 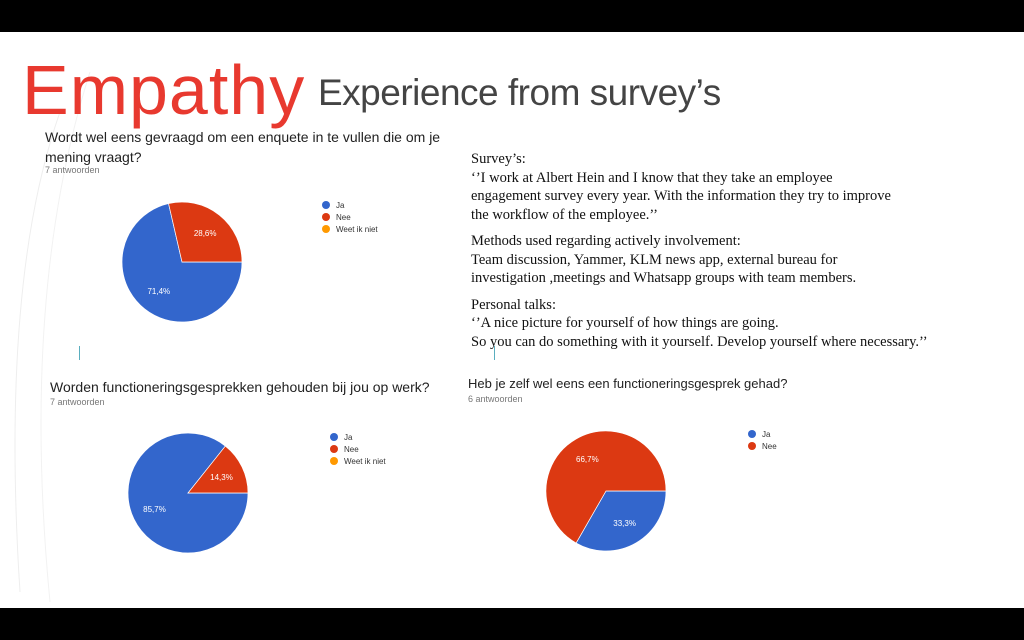 I want to click on pie-slice-label: 66,7%, so click(x=587, y=459).